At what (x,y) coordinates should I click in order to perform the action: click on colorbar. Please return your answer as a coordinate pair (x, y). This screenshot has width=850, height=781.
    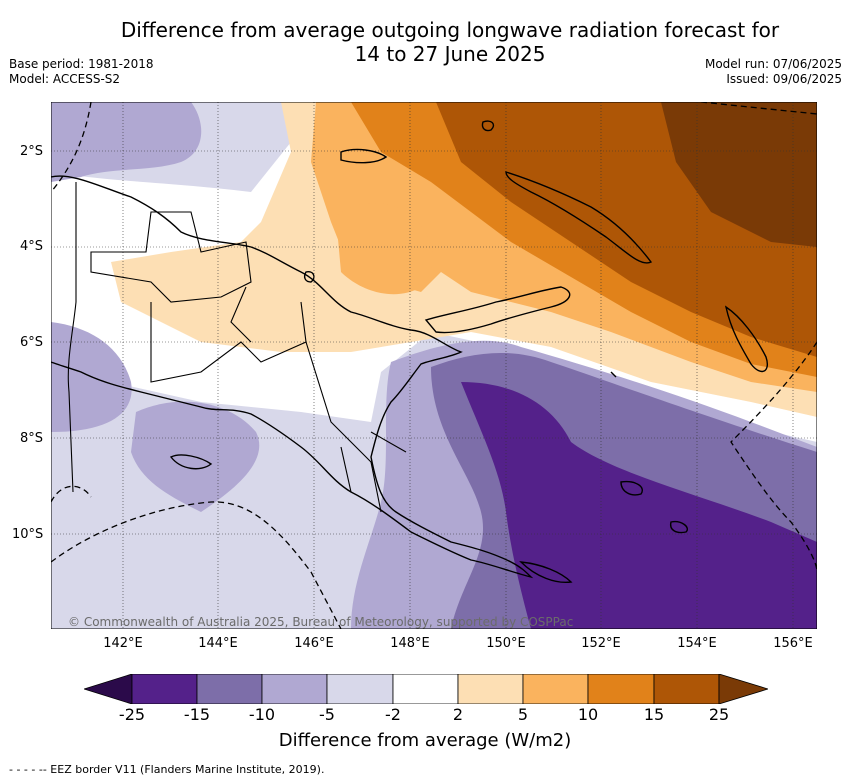
    Looking at the image, I should click on (426, 689).